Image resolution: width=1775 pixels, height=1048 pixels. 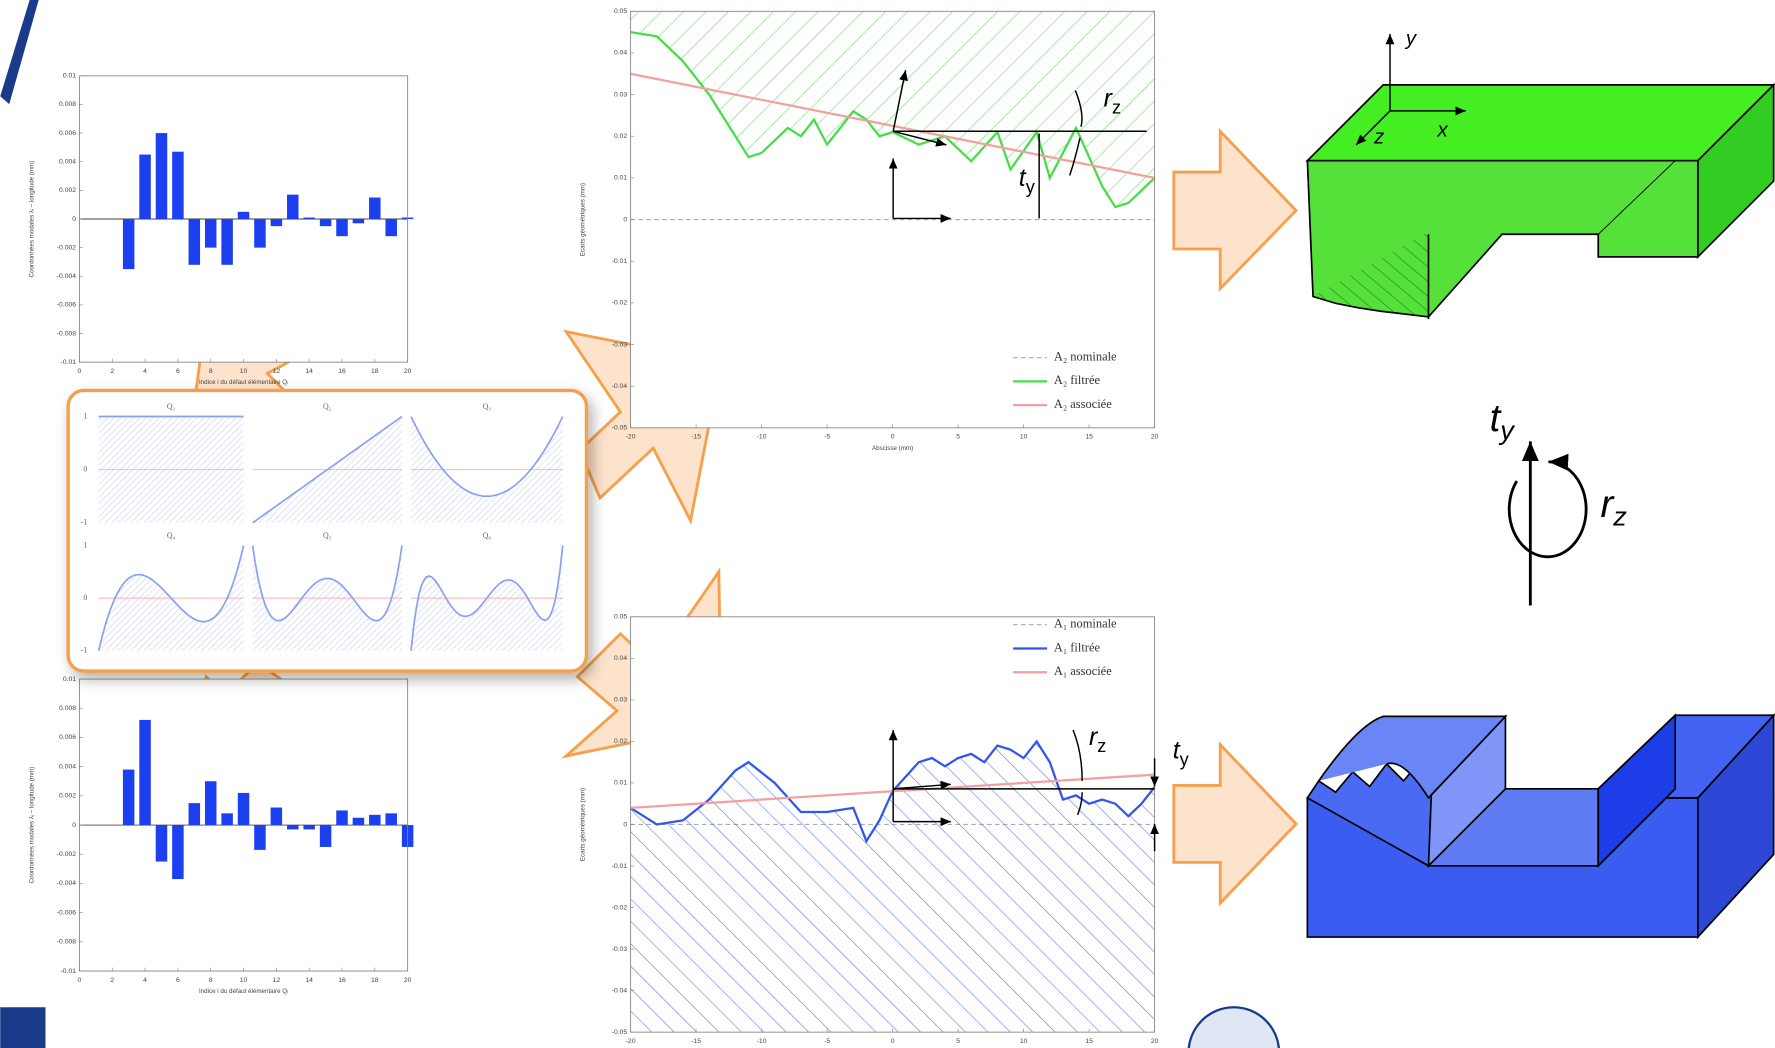 I want to click on x-axis-label: Abscisse (mm), so click(x=892, y=448).